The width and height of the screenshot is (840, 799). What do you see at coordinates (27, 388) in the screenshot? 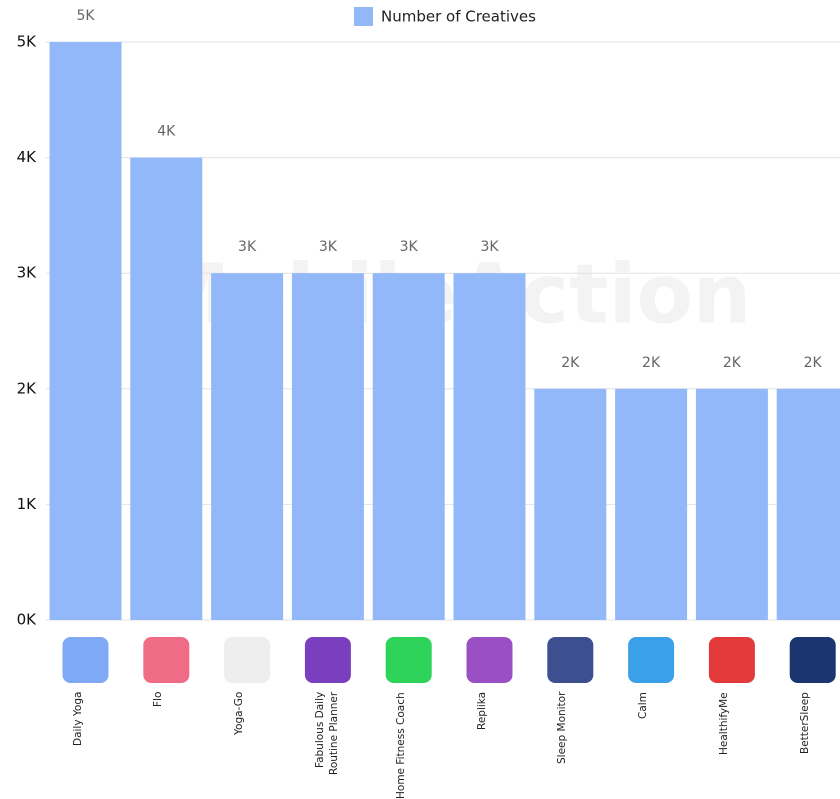
I see `y-tick-label: 2K` at bounding box center [27, 388].